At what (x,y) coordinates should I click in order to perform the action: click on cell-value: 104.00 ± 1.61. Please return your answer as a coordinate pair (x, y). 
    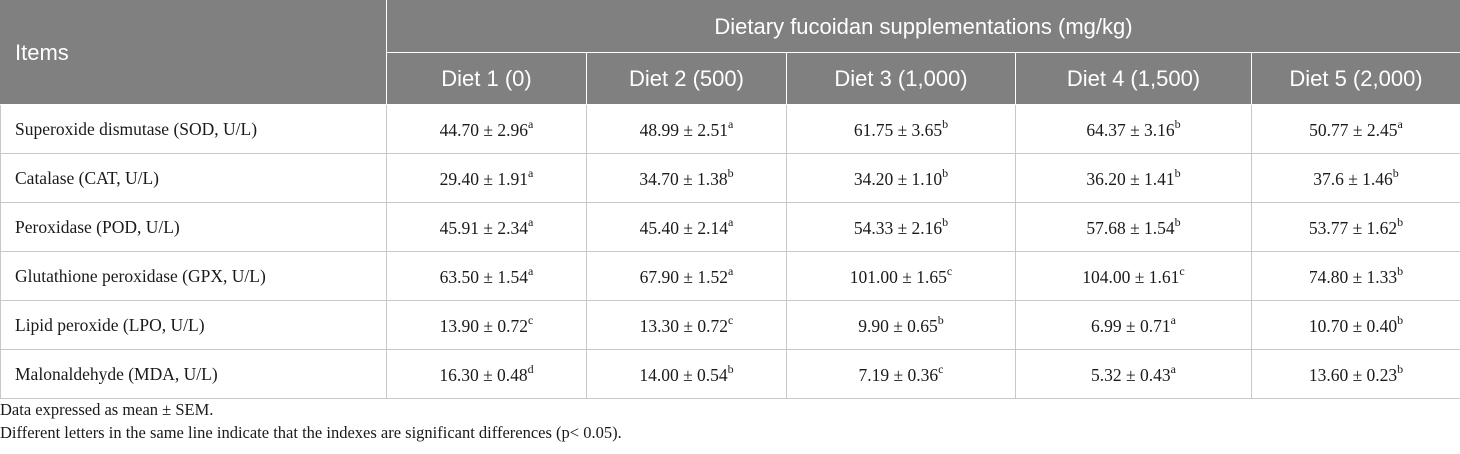
    Looking at the image, I should click on (1131, 276).